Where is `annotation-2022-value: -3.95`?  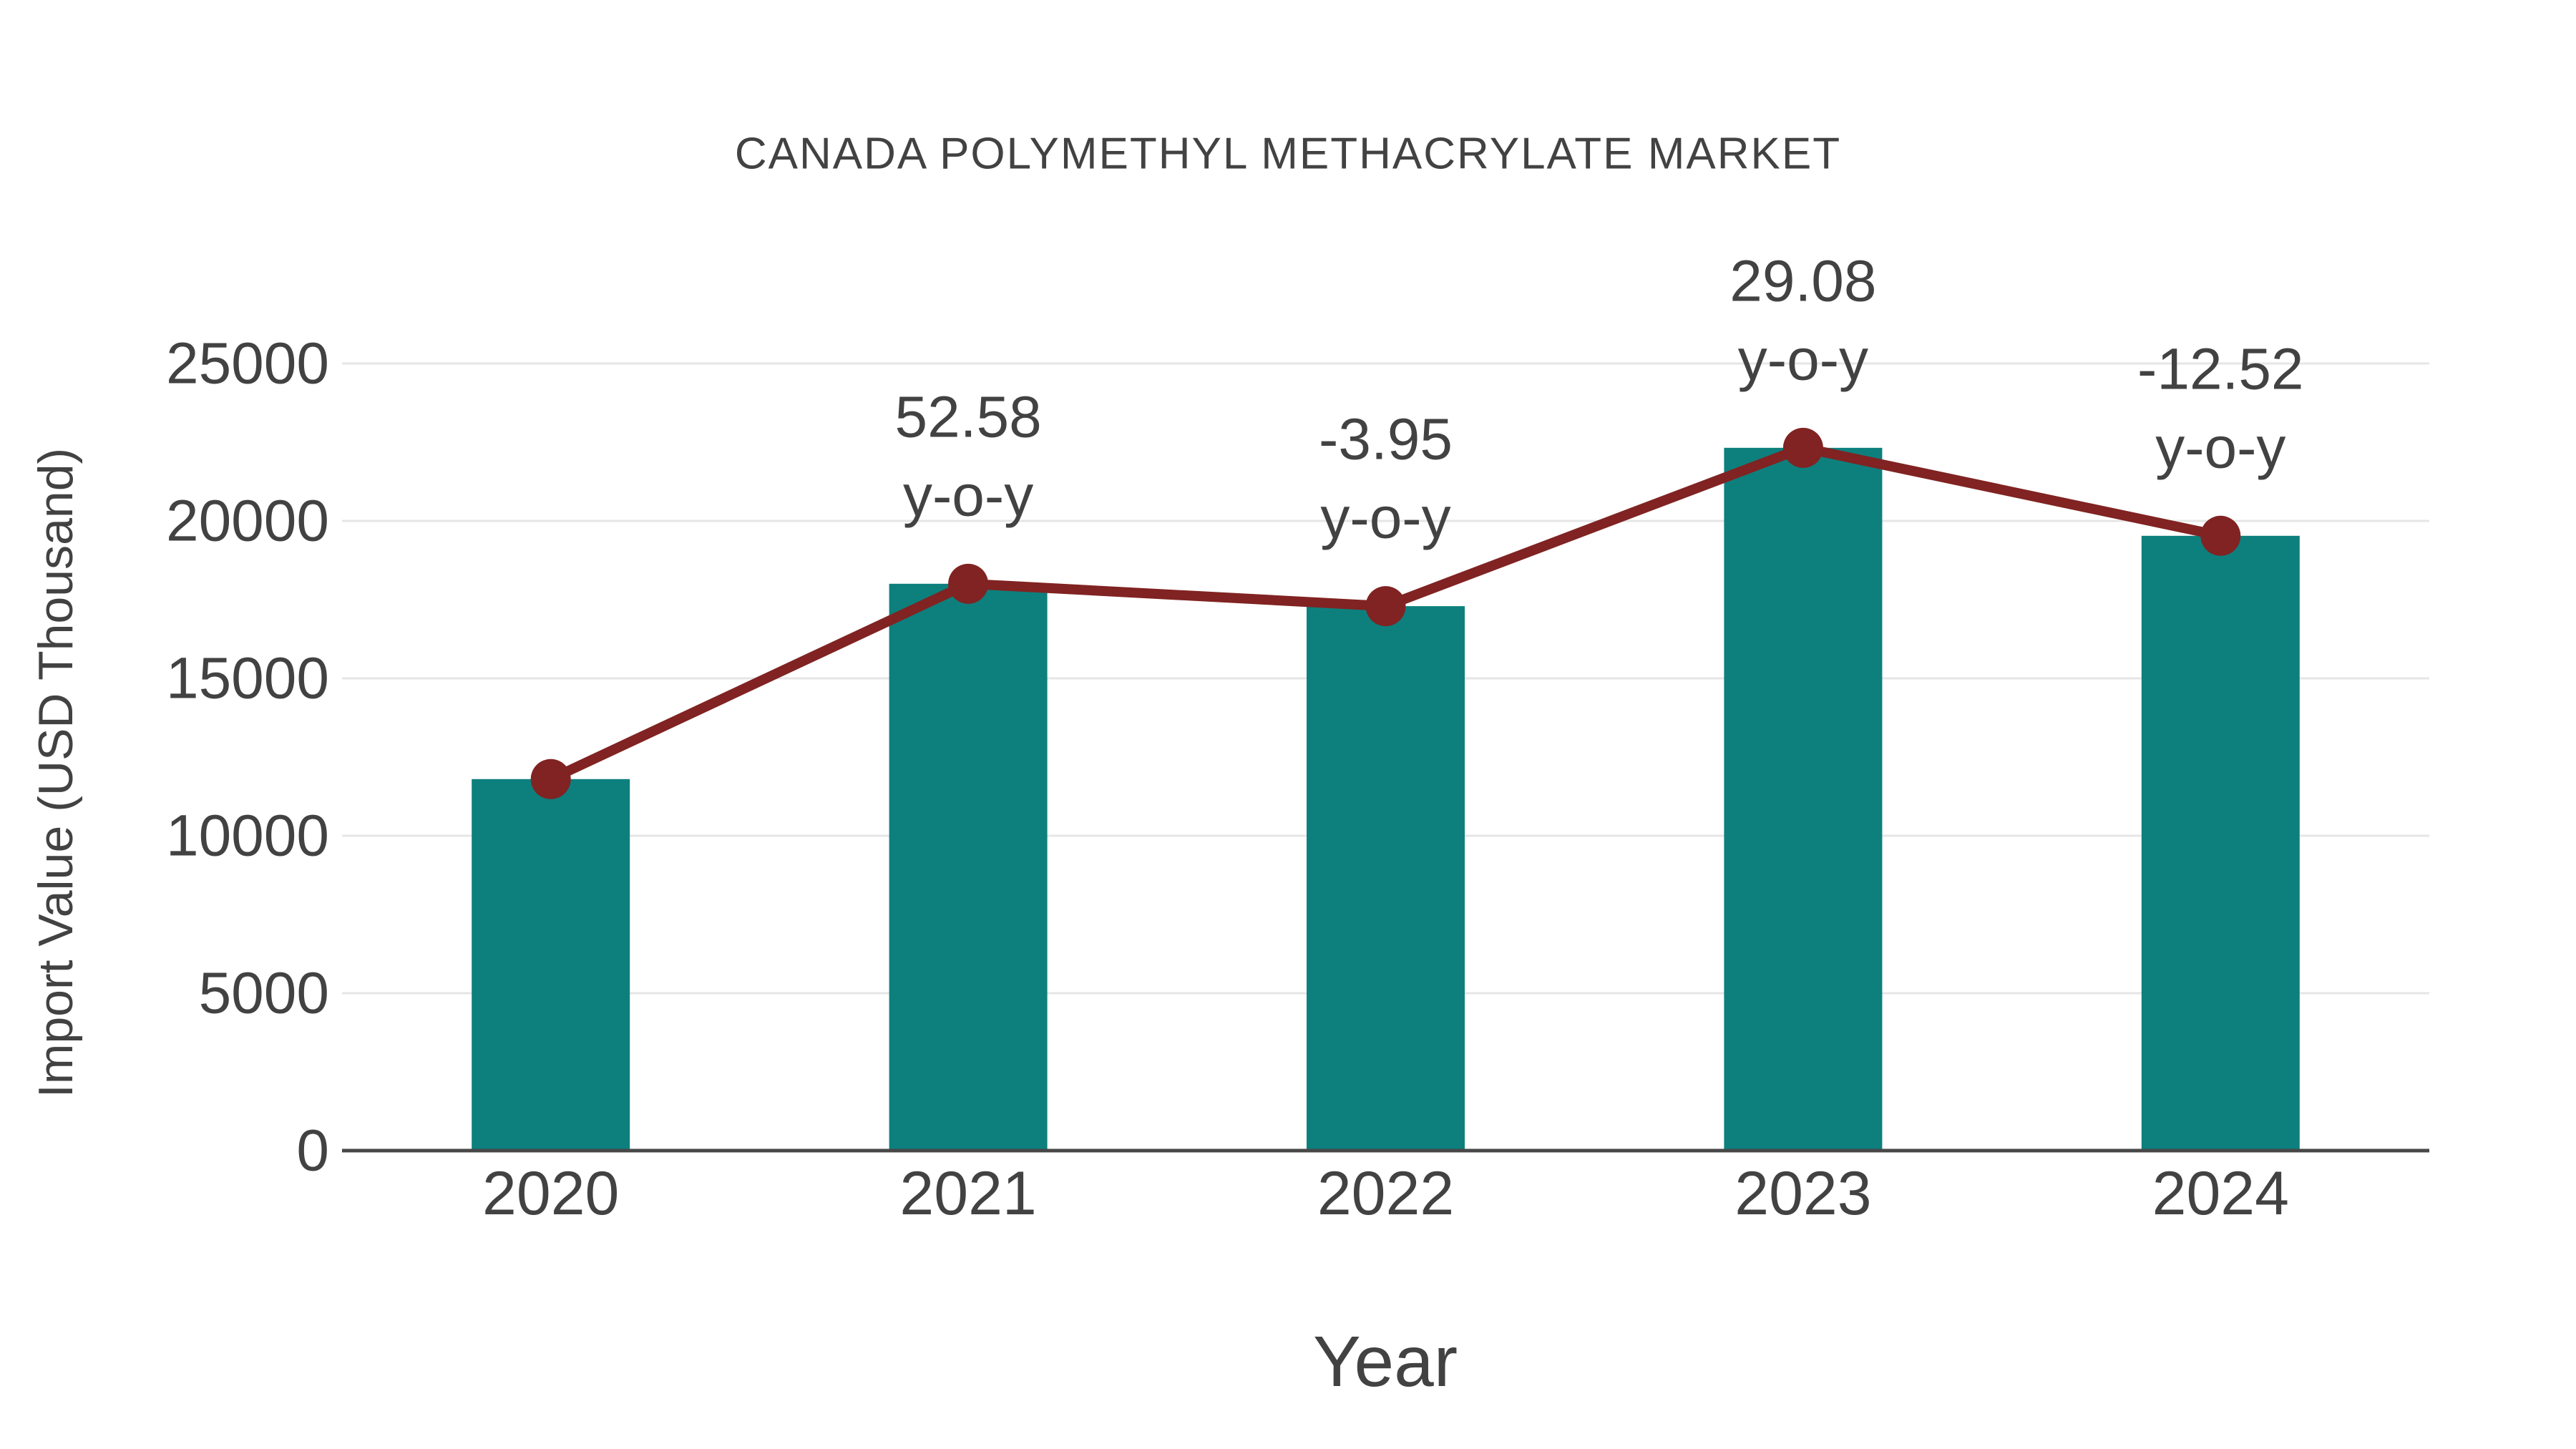 annotation-2022-value: -3.95 is located at coordinates (1386, 439).